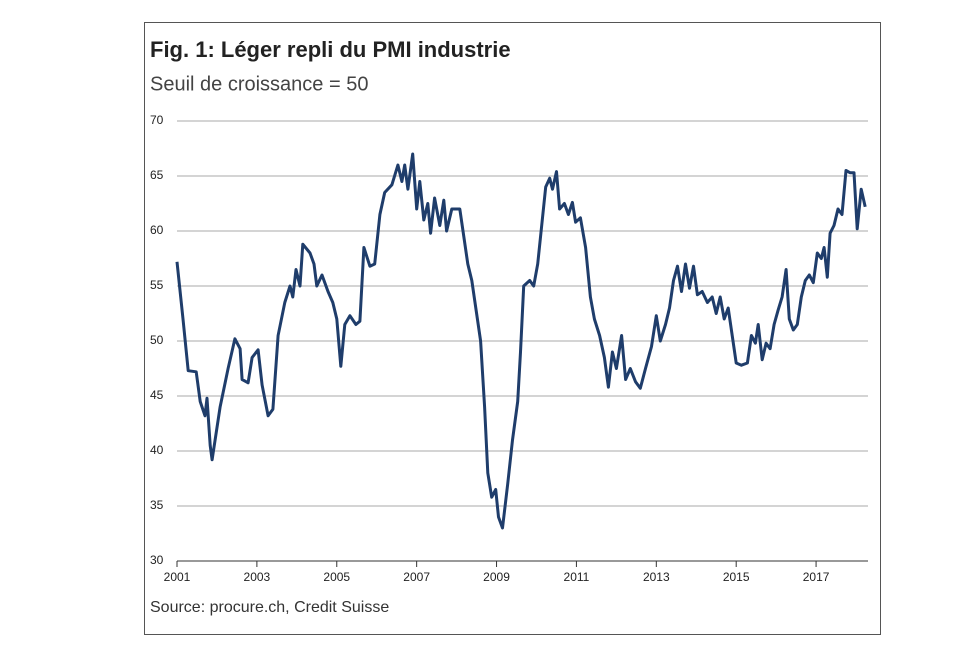  I want to click on chart-title: Fig. 1: Léger repli du PMI industrie, so click(330, 49).